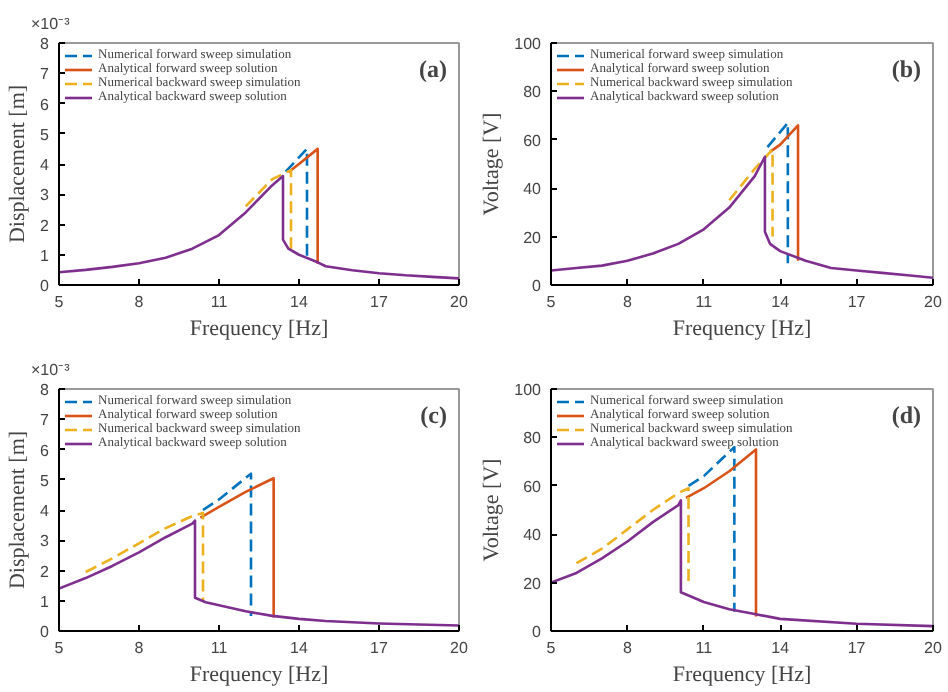 The height and width of the screenshot is (692, 948). I want to click on annotation: (b), so click(906, 69).